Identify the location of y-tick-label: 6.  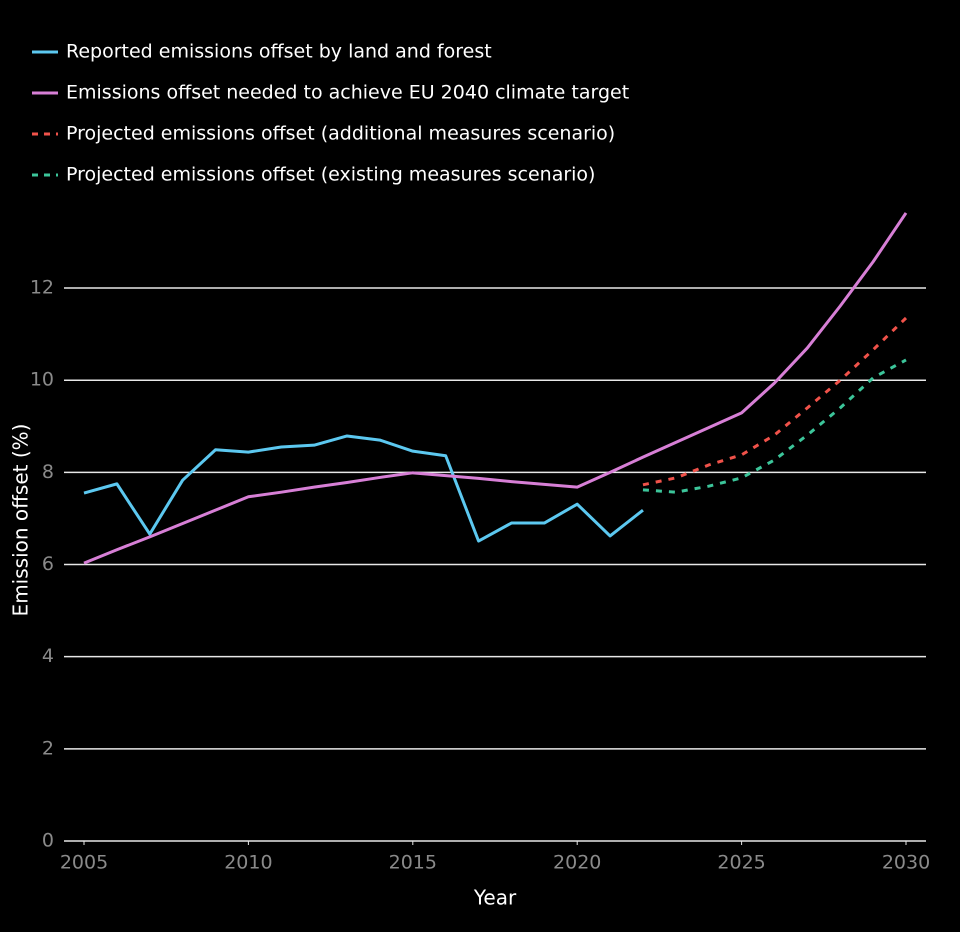
(48, 564).